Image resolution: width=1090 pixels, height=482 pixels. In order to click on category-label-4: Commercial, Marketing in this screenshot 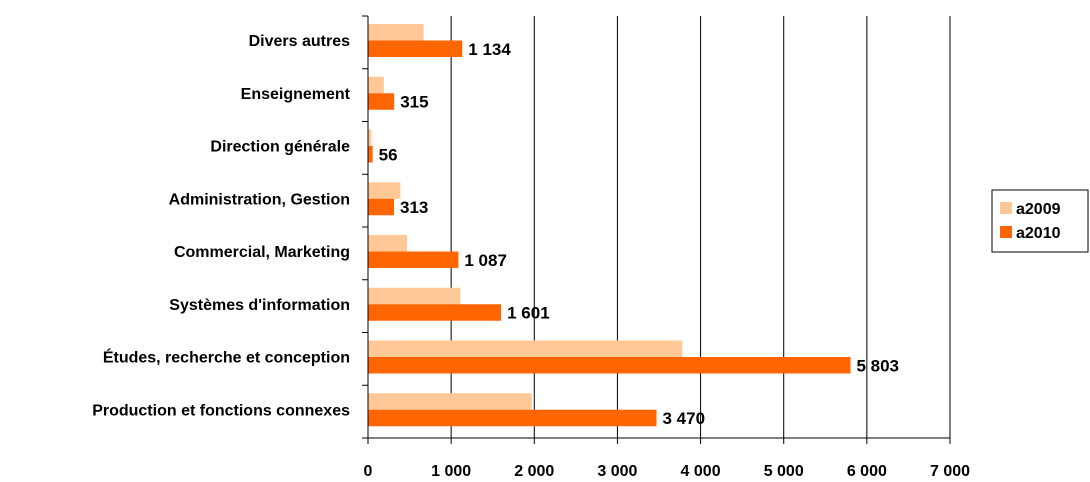, I will do `click(262, 252)`.